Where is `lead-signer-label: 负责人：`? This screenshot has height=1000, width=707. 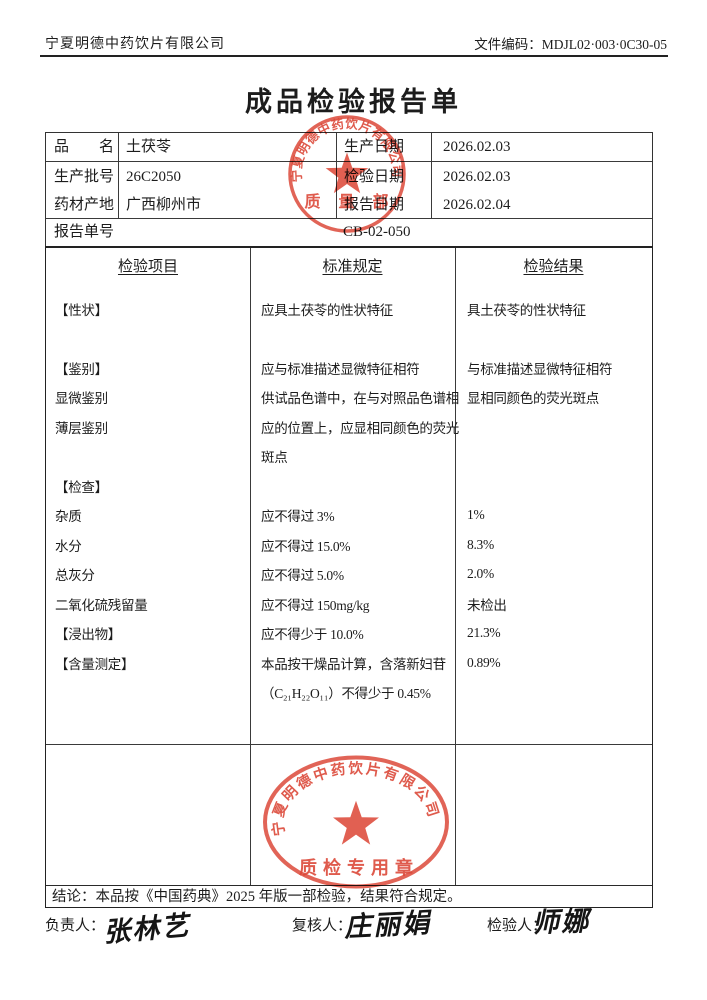 lead-signer-label: 负责人： is located at coordinates (75, 926).